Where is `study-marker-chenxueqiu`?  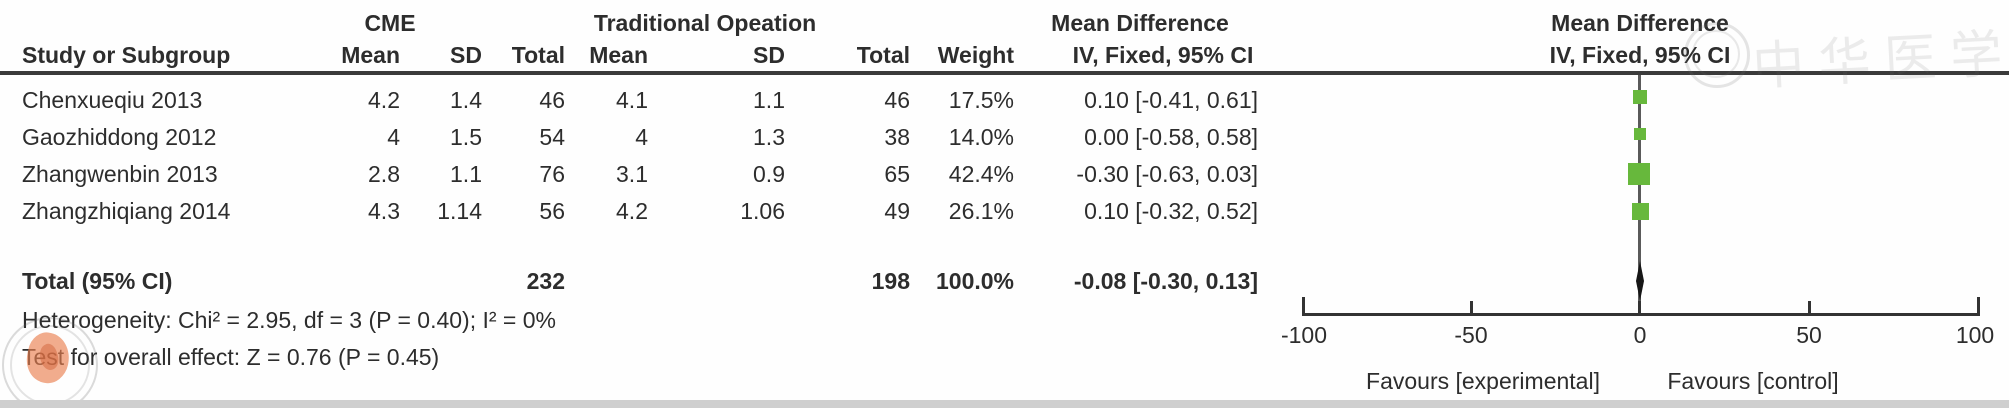 study-marker-chenxueqiu is located at coordinates (1640, 97).